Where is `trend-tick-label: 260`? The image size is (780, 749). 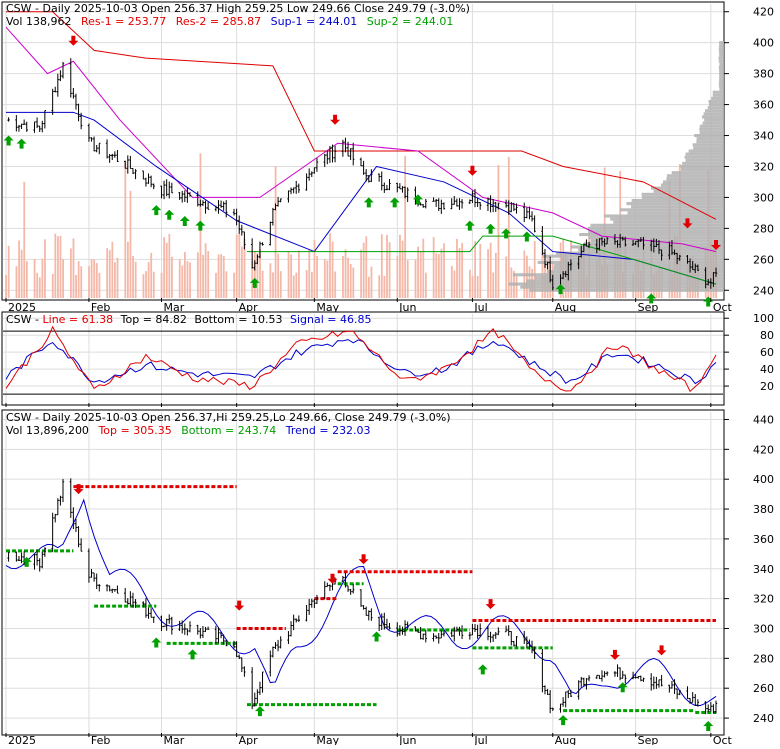 trend-tick-label: 260 is located at coordinates (763, 688).